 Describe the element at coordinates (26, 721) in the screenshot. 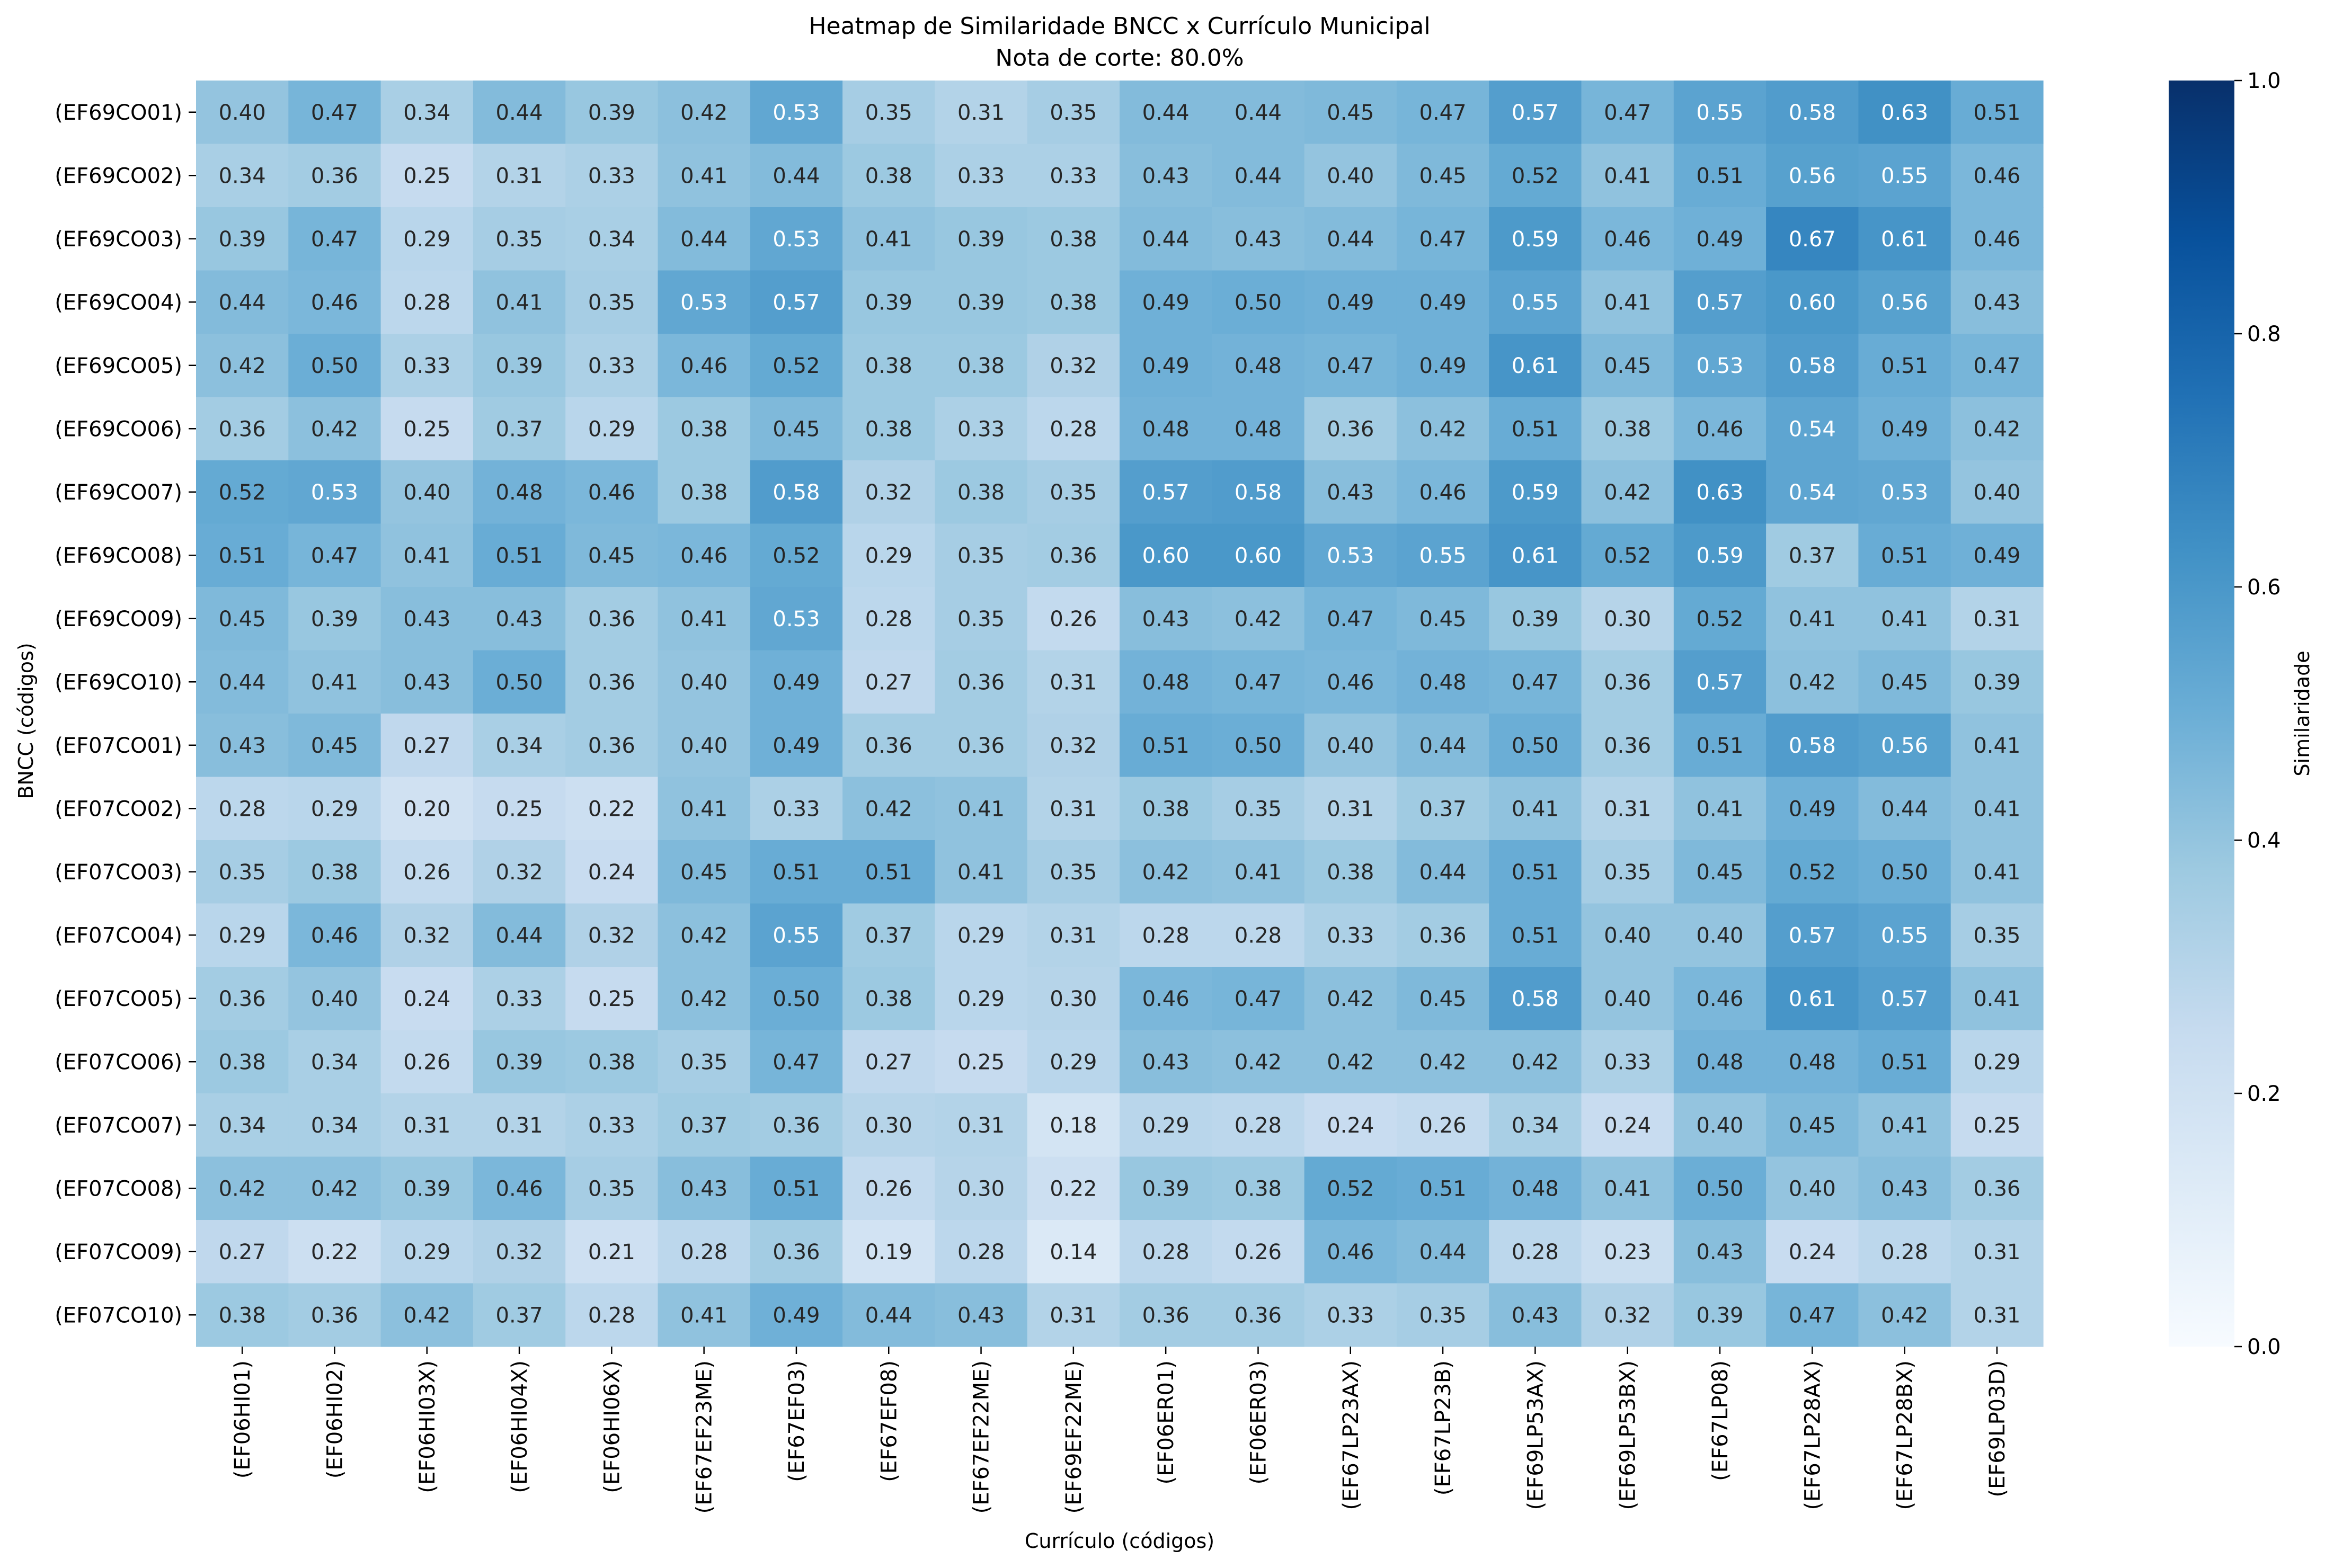

I see `y-axis-label: BNCC (códigos)` at that location.